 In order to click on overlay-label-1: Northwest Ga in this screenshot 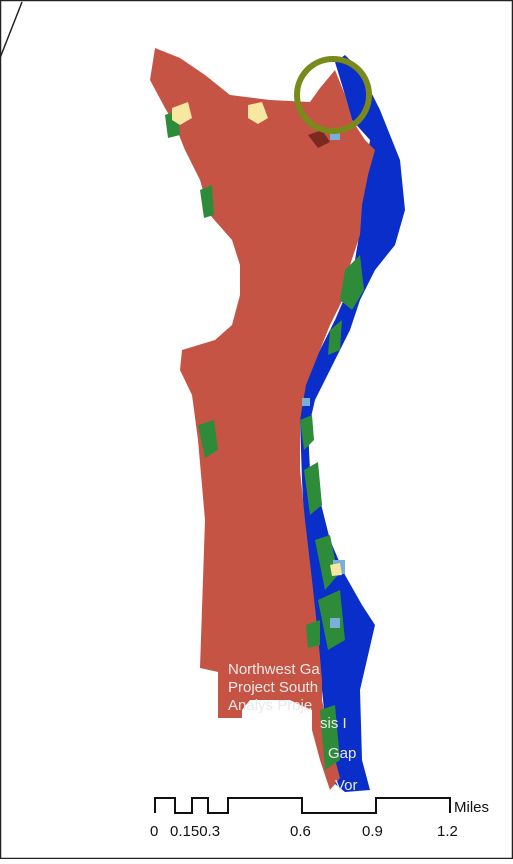, I will do `click(274, 669)`.